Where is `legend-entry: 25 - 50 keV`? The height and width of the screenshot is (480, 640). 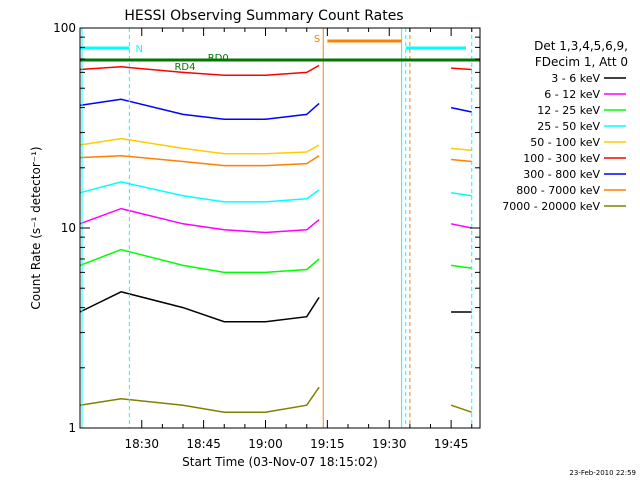
legend-entry: 25 - 50 keV is located at coordinates (568, 126).